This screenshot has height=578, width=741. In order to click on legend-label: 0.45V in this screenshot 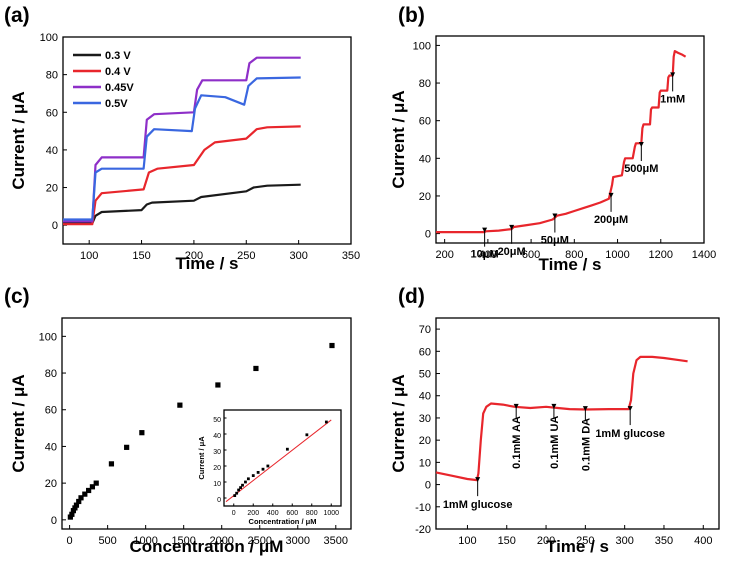, I will do `click(119, 88)`.